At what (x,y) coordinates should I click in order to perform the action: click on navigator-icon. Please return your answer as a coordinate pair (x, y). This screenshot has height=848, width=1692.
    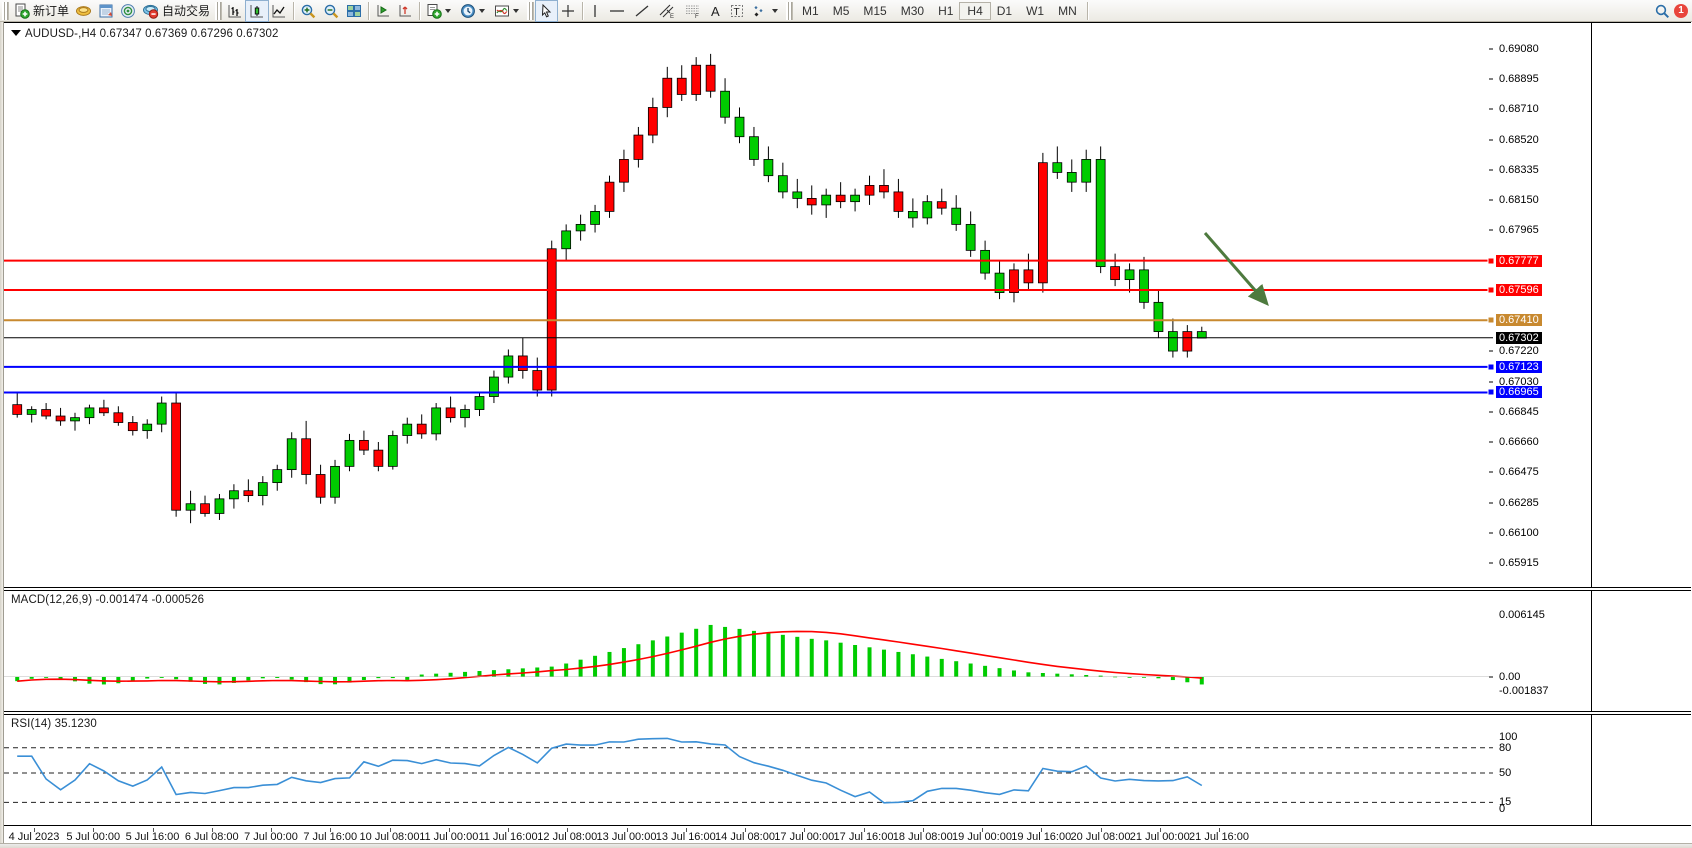
    Looking at the image, I should click on (128, 10).